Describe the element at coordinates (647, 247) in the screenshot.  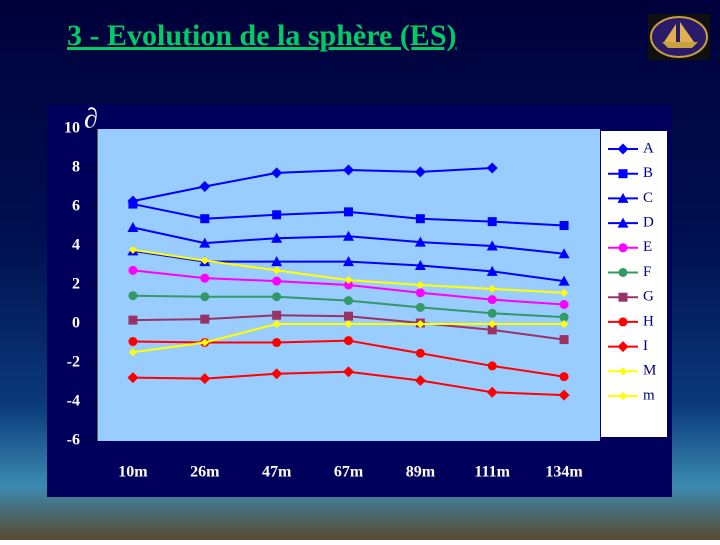
I see `legend-label: E` at that location.